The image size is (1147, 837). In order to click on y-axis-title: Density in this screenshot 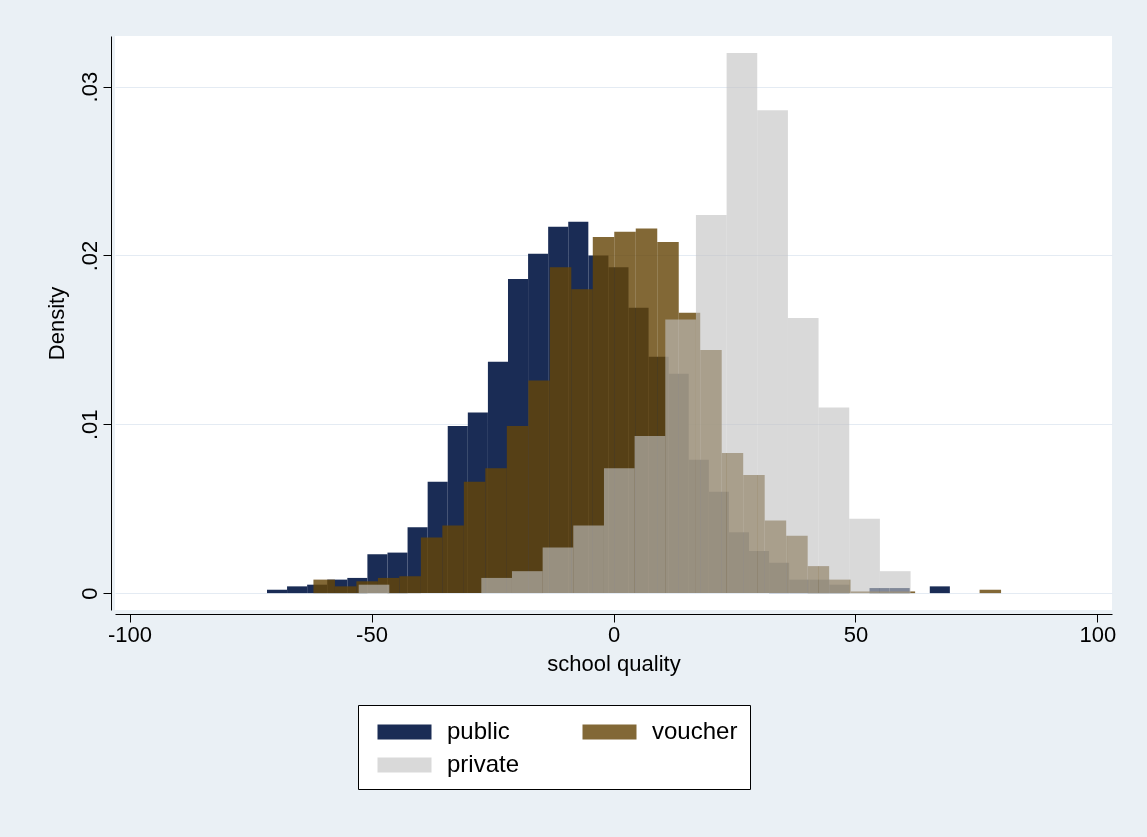, I will do `click(56, 323)`.